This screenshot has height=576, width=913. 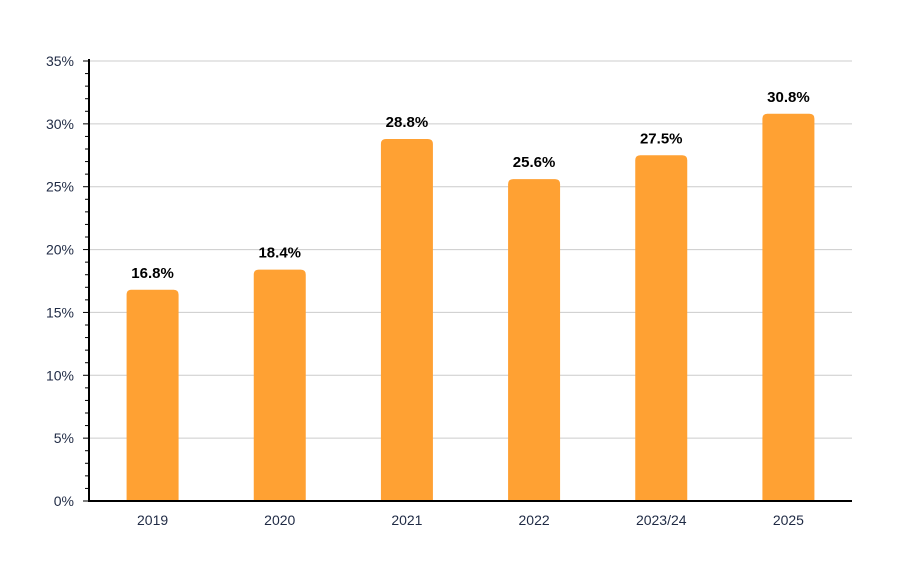 What do you see at coordinates (60, 61) in the screenshot?
I see `y-tick-label: 35%` at bounding box center [60, 61].